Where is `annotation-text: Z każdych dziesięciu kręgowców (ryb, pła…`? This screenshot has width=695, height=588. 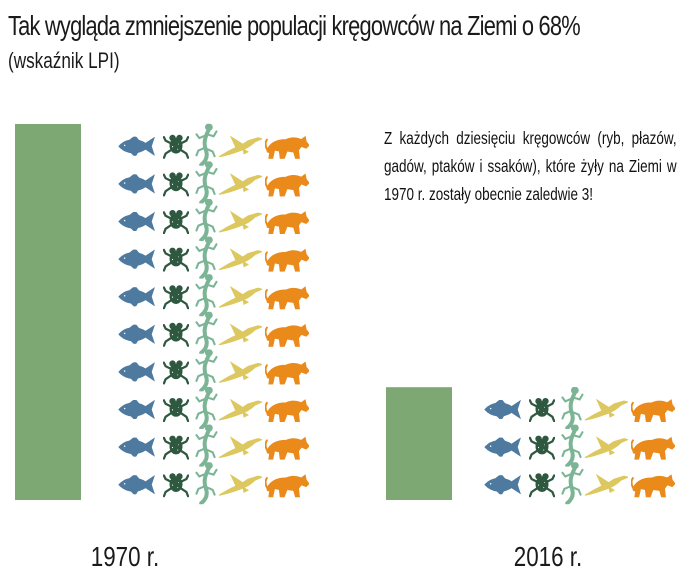
annotation-text: Z każdych dziesięciu kręgowców (ryb, pła… is located at coordinates (530, 166).